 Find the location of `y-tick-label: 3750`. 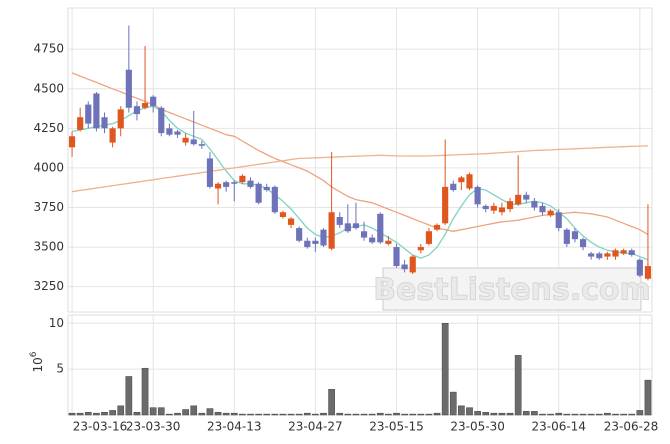

y-tick-label: 3750 is located at coordinates (48, 207).